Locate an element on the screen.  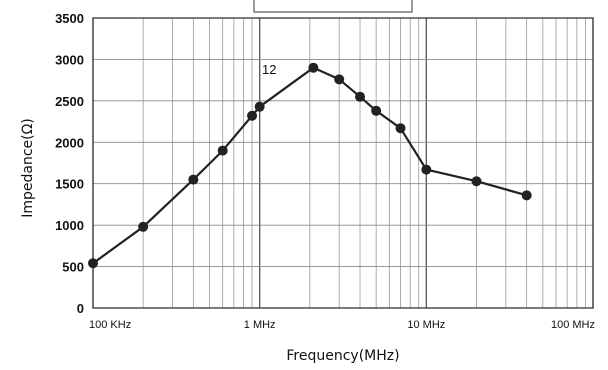
y-tick-label: 2500 is located at coordinates (69, 101).